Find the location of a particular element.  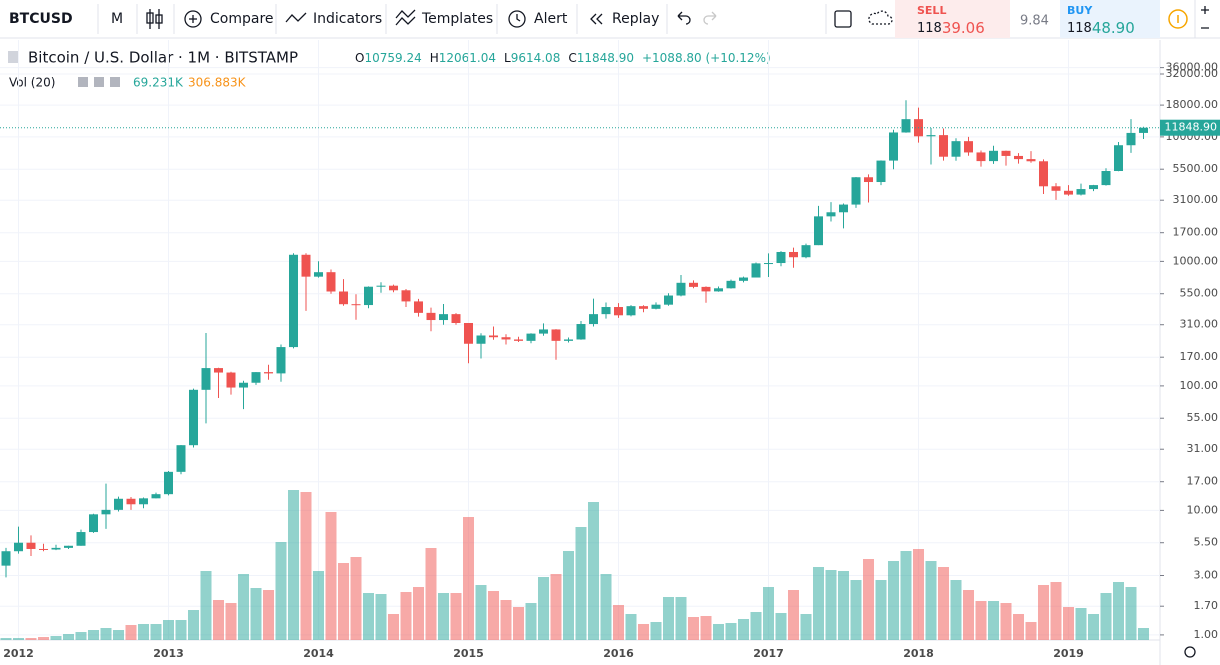

fullscreen-icon is located at coordinates (843, 19).